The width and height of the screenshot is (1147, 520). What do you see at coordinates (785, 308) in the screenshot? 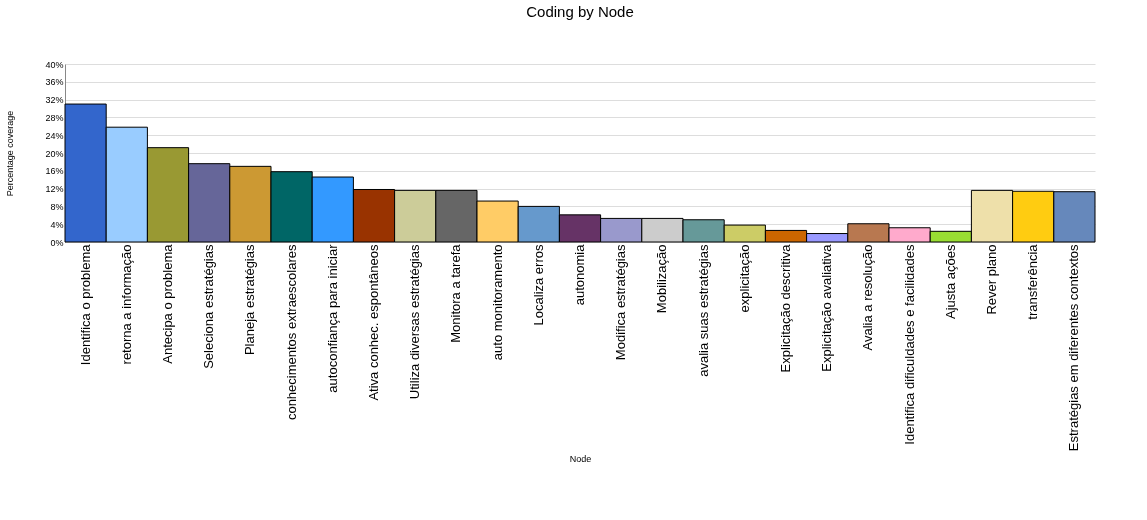
I see `x-tick-label: Explicitação descritiva` at bounding box center [785, 308].